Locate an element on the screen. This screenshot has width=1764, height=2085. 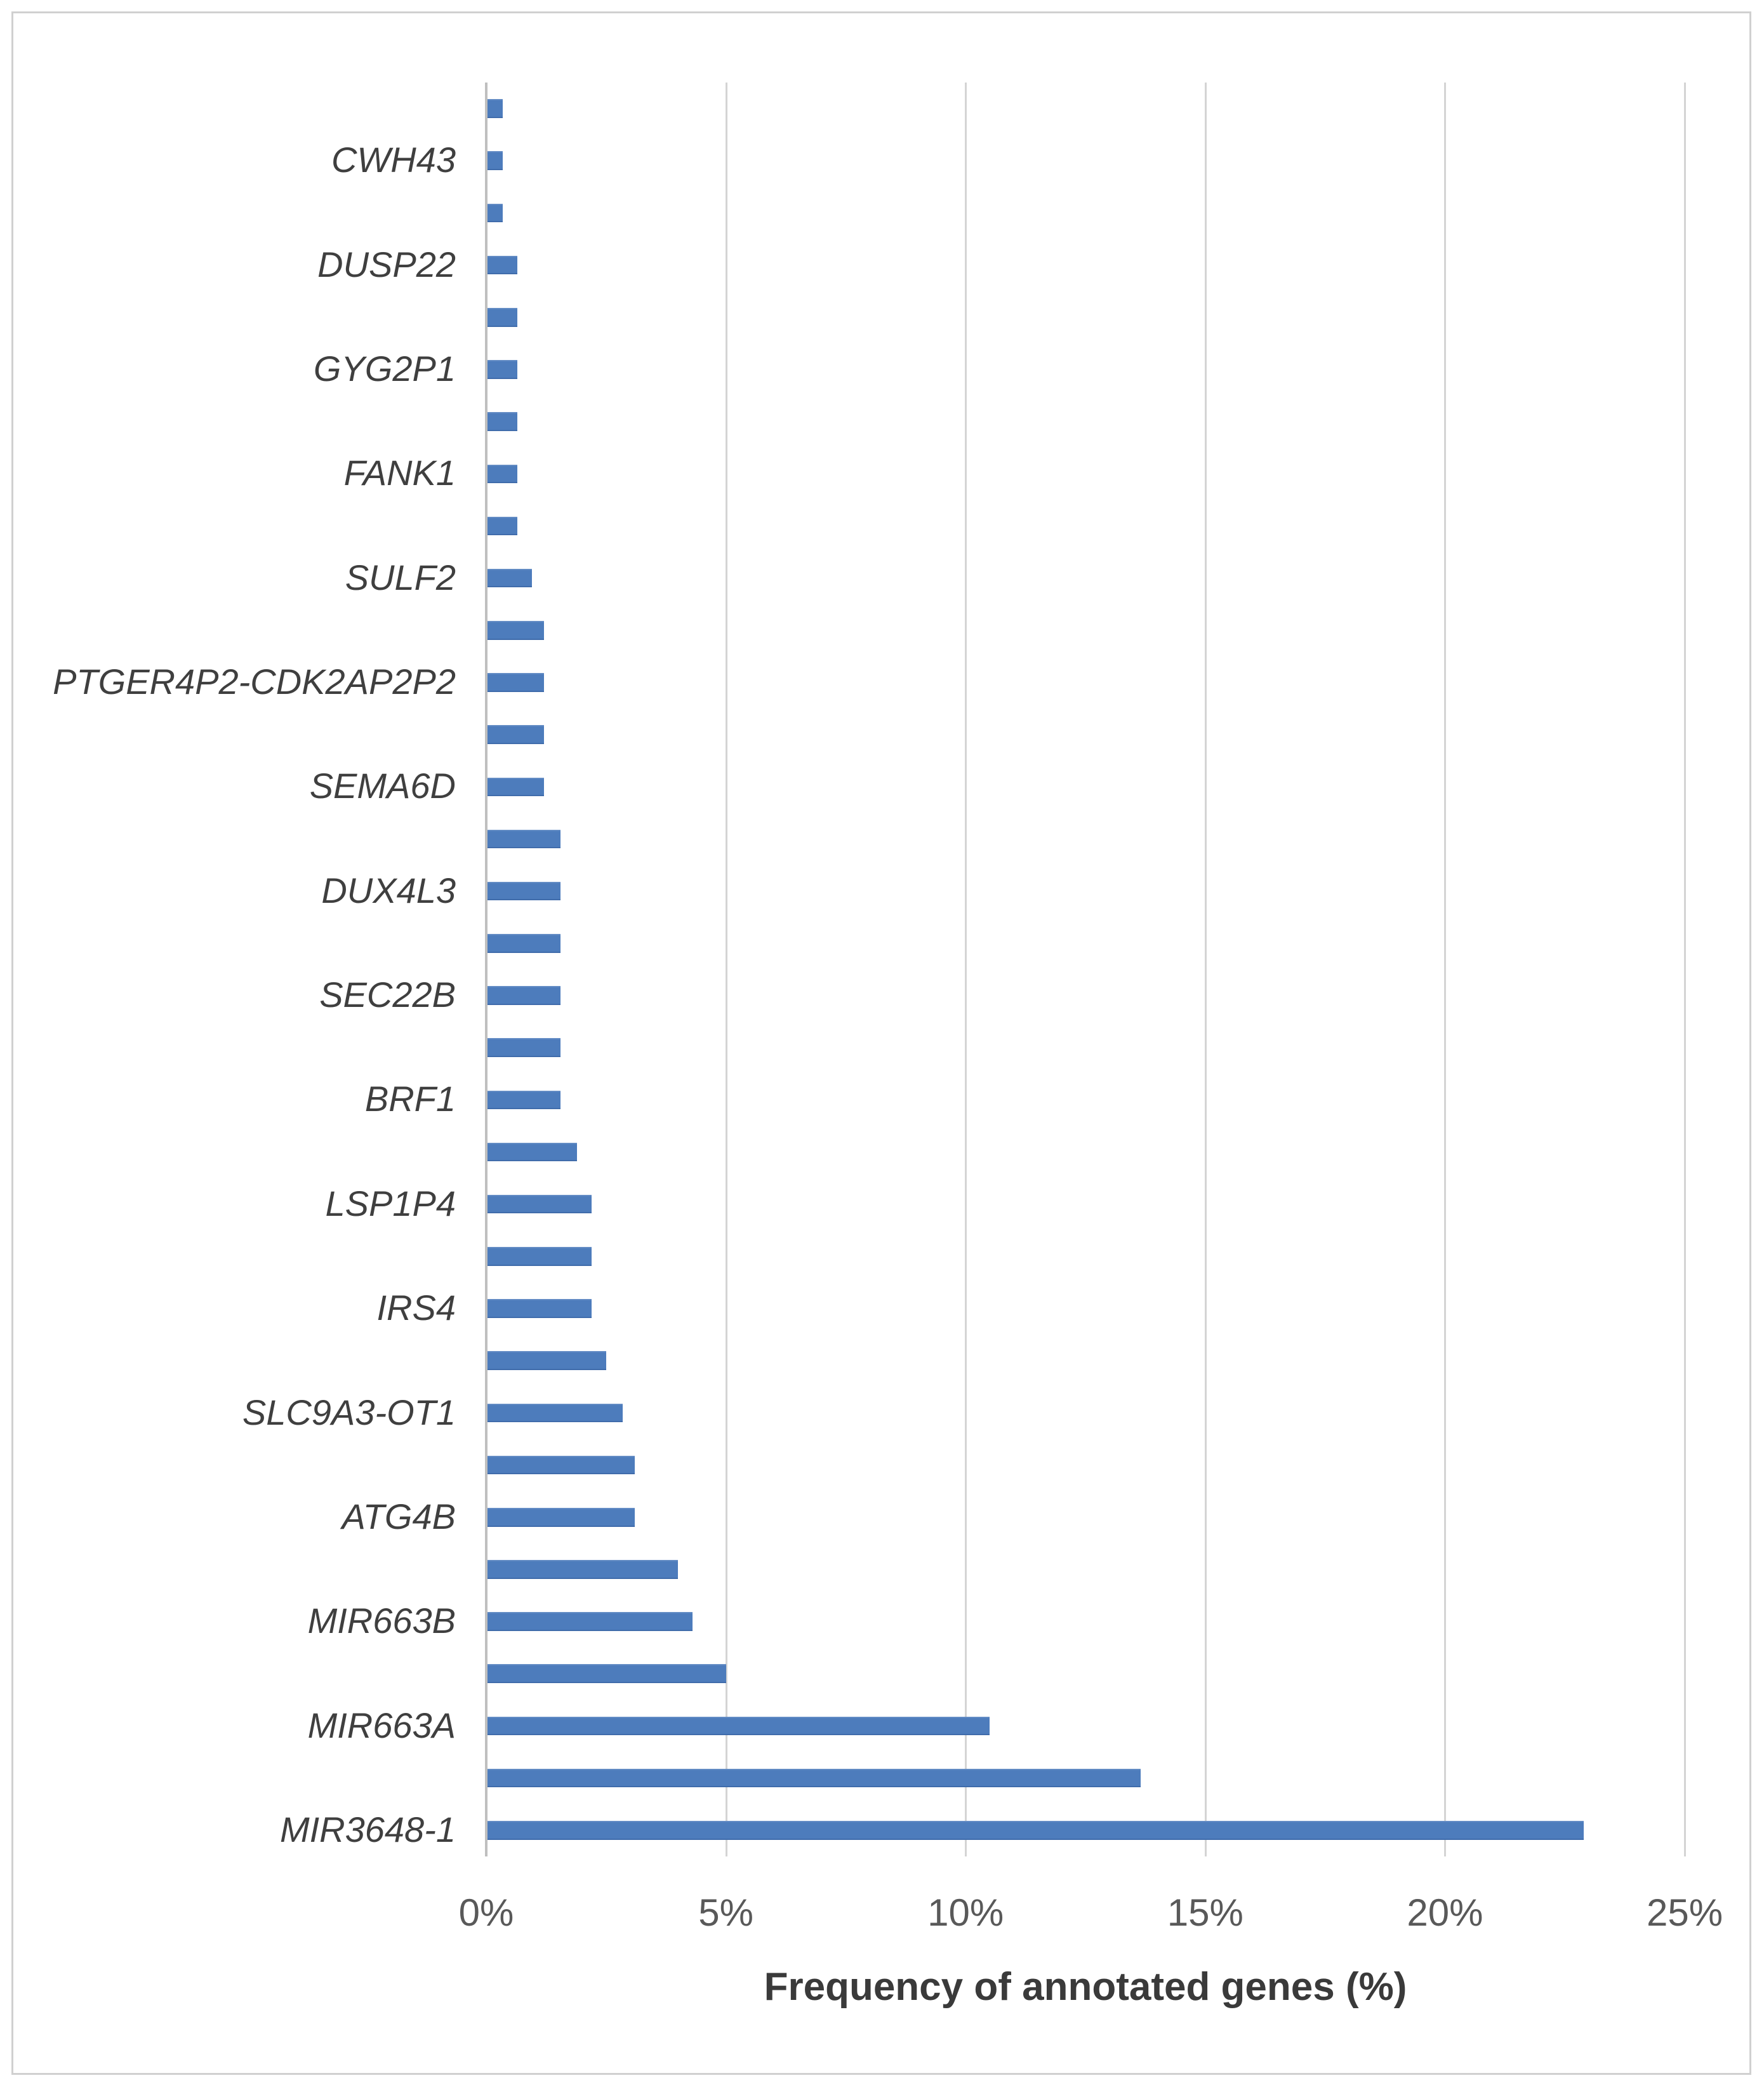
category-label: DUX4L3 is located at coordinates (388, 890).